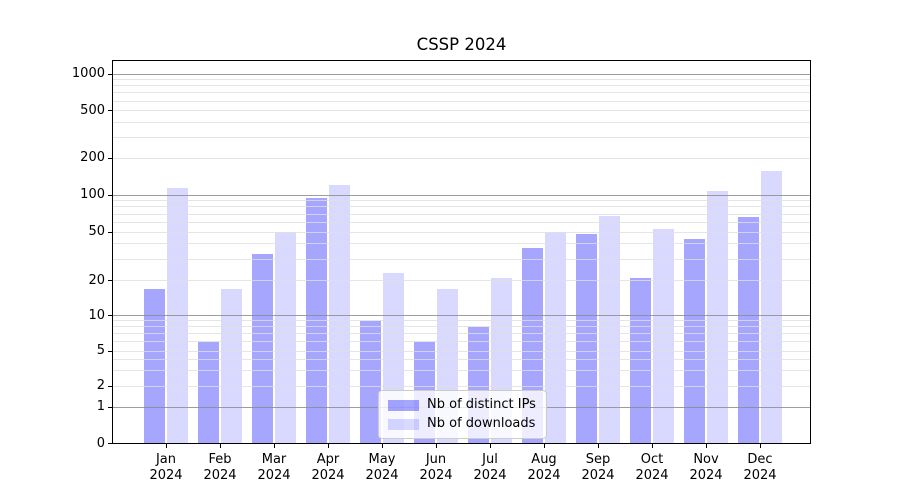 The height and width of the screenshot is (500, 900). I want to click on legend-item-downloads: Nb of downloads, so click(462, 424).